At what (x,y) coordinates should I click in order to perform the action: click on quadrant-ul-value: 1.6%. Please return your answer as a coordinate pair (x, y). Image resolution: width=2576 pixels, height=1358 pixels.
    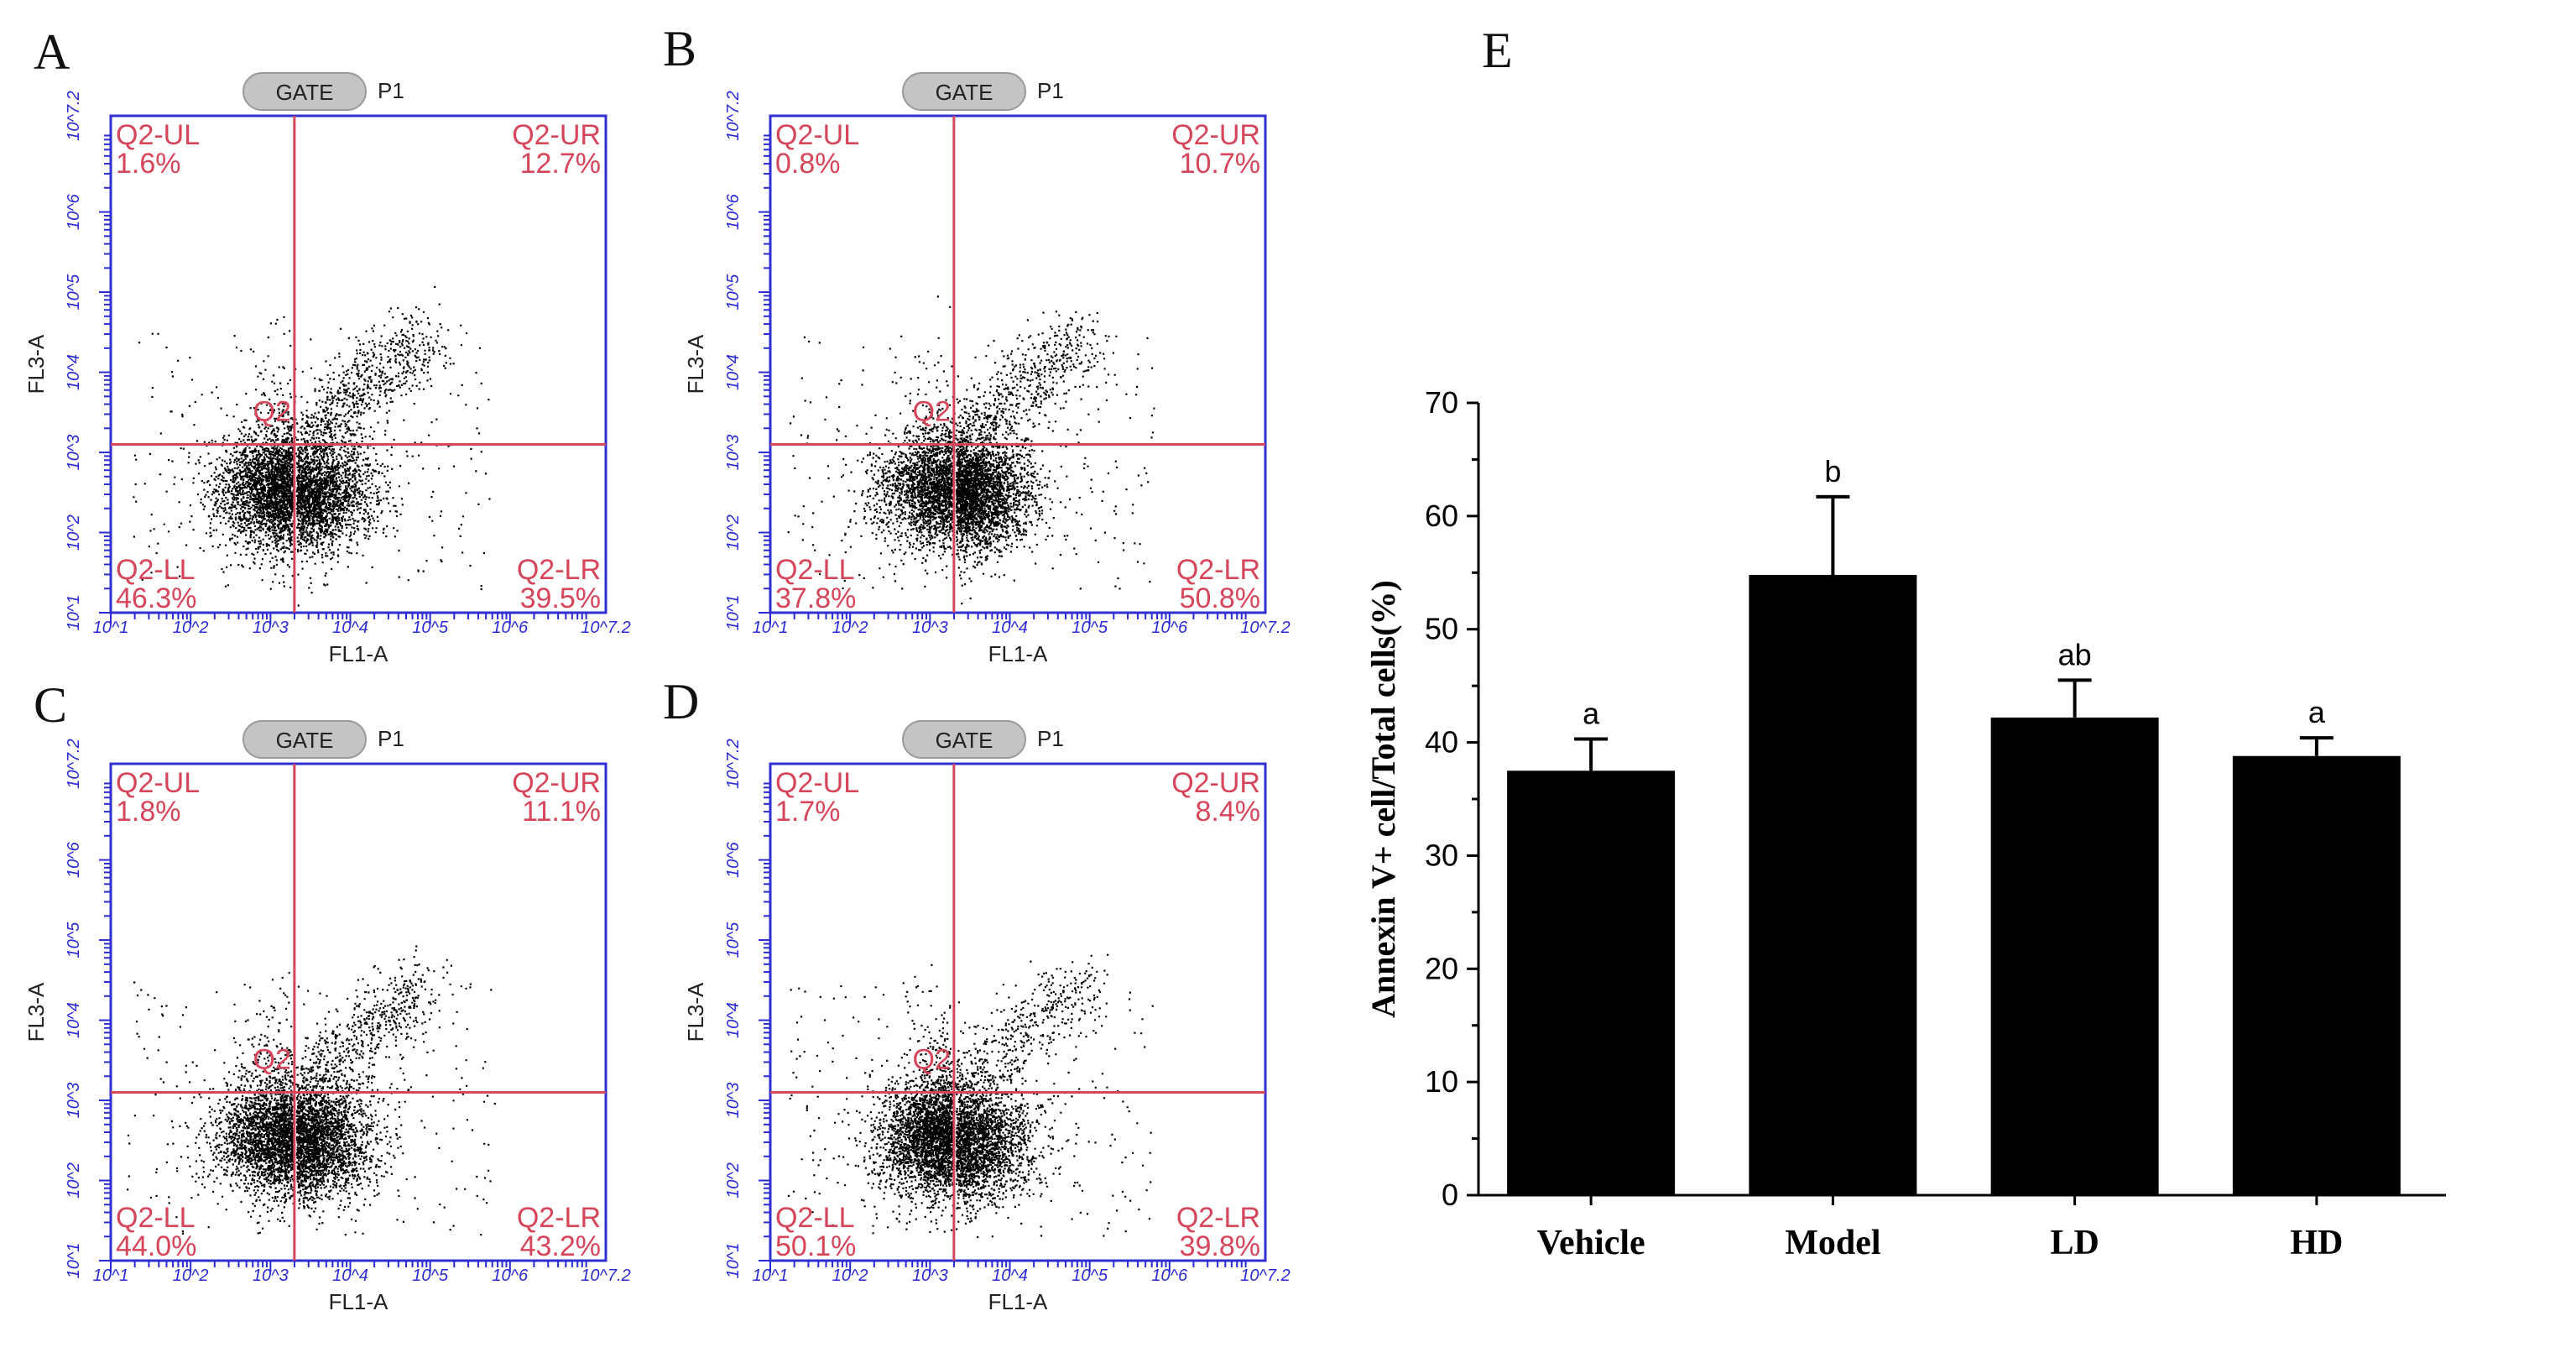
    Looking at the image, I should click on (148, 164).